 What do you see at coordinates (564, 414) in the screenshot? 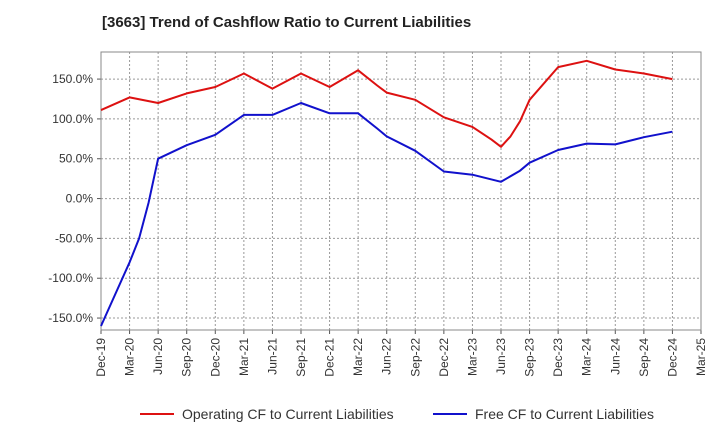
I see `legend-label-2: Free CF to Current Liabilities` at bounding box center [564, 414].